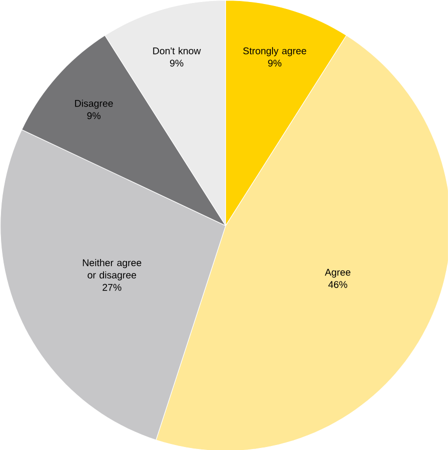 The height and width of the screenshot is (450, 448). I want to click on data-label: 27%, so click(112, 287).